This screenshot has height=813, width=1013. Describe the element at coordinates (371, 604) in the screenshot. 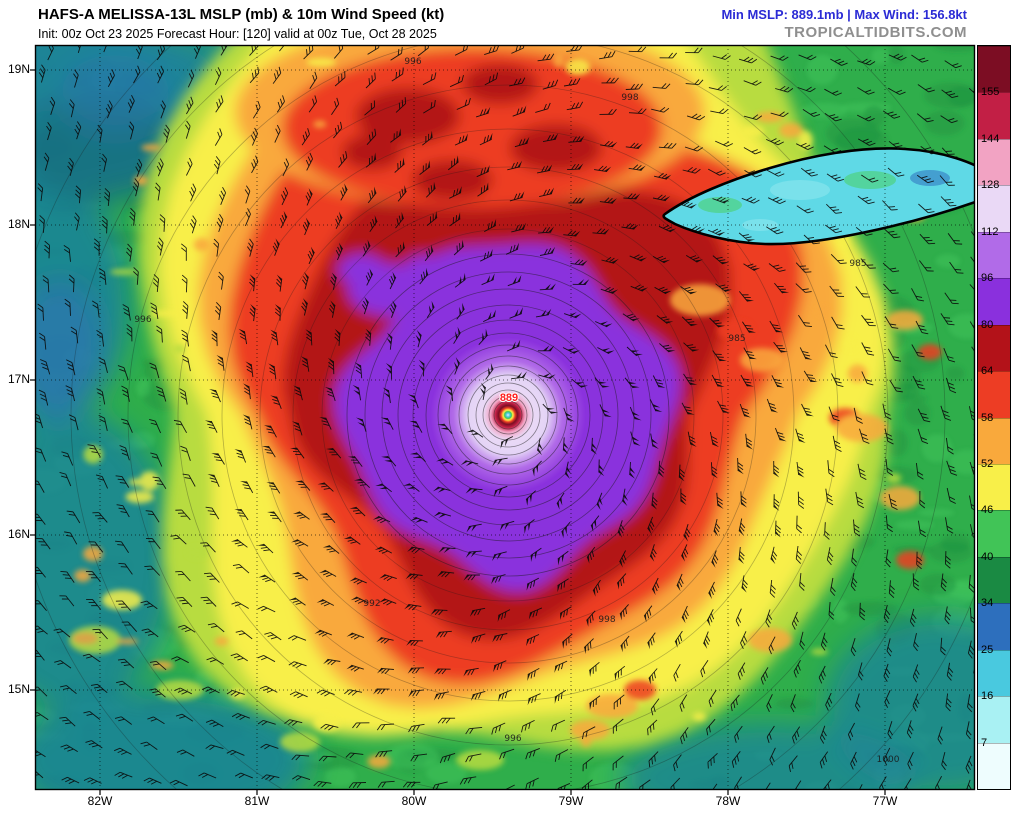

I see `svg-text: 992` at that location.